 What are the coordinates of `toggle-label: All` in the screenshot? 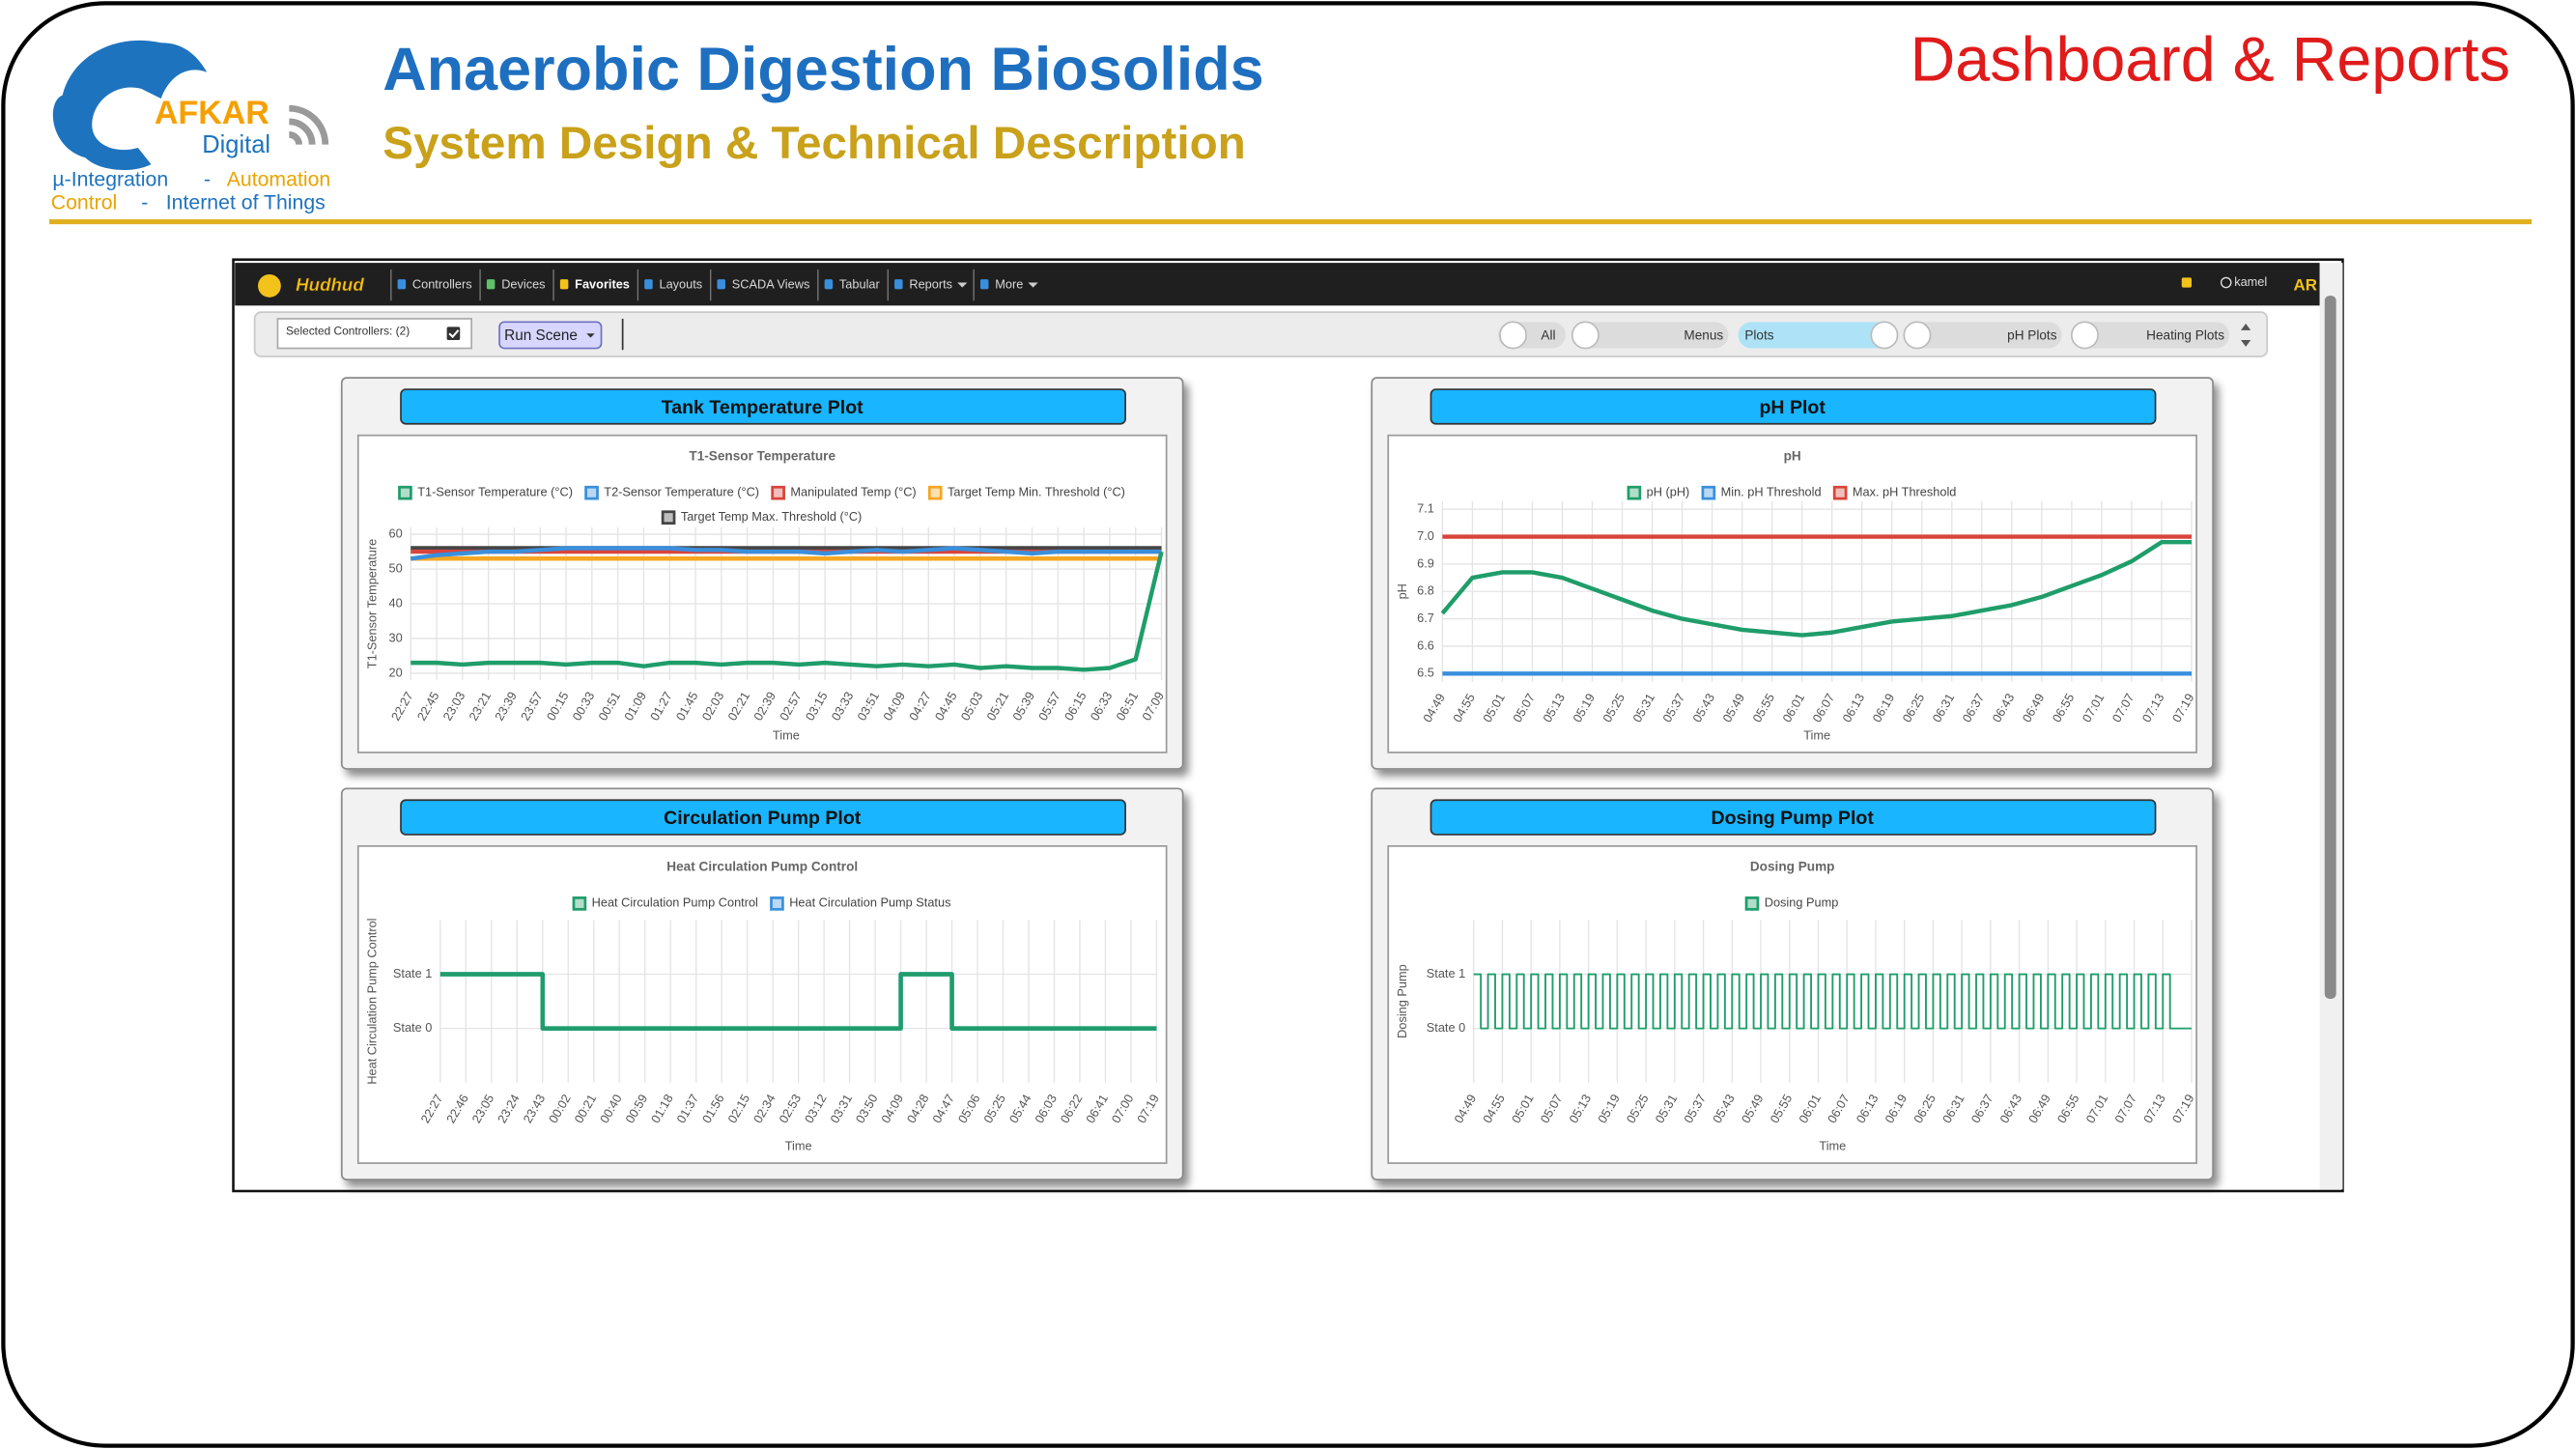 It's located at (1548, 334).